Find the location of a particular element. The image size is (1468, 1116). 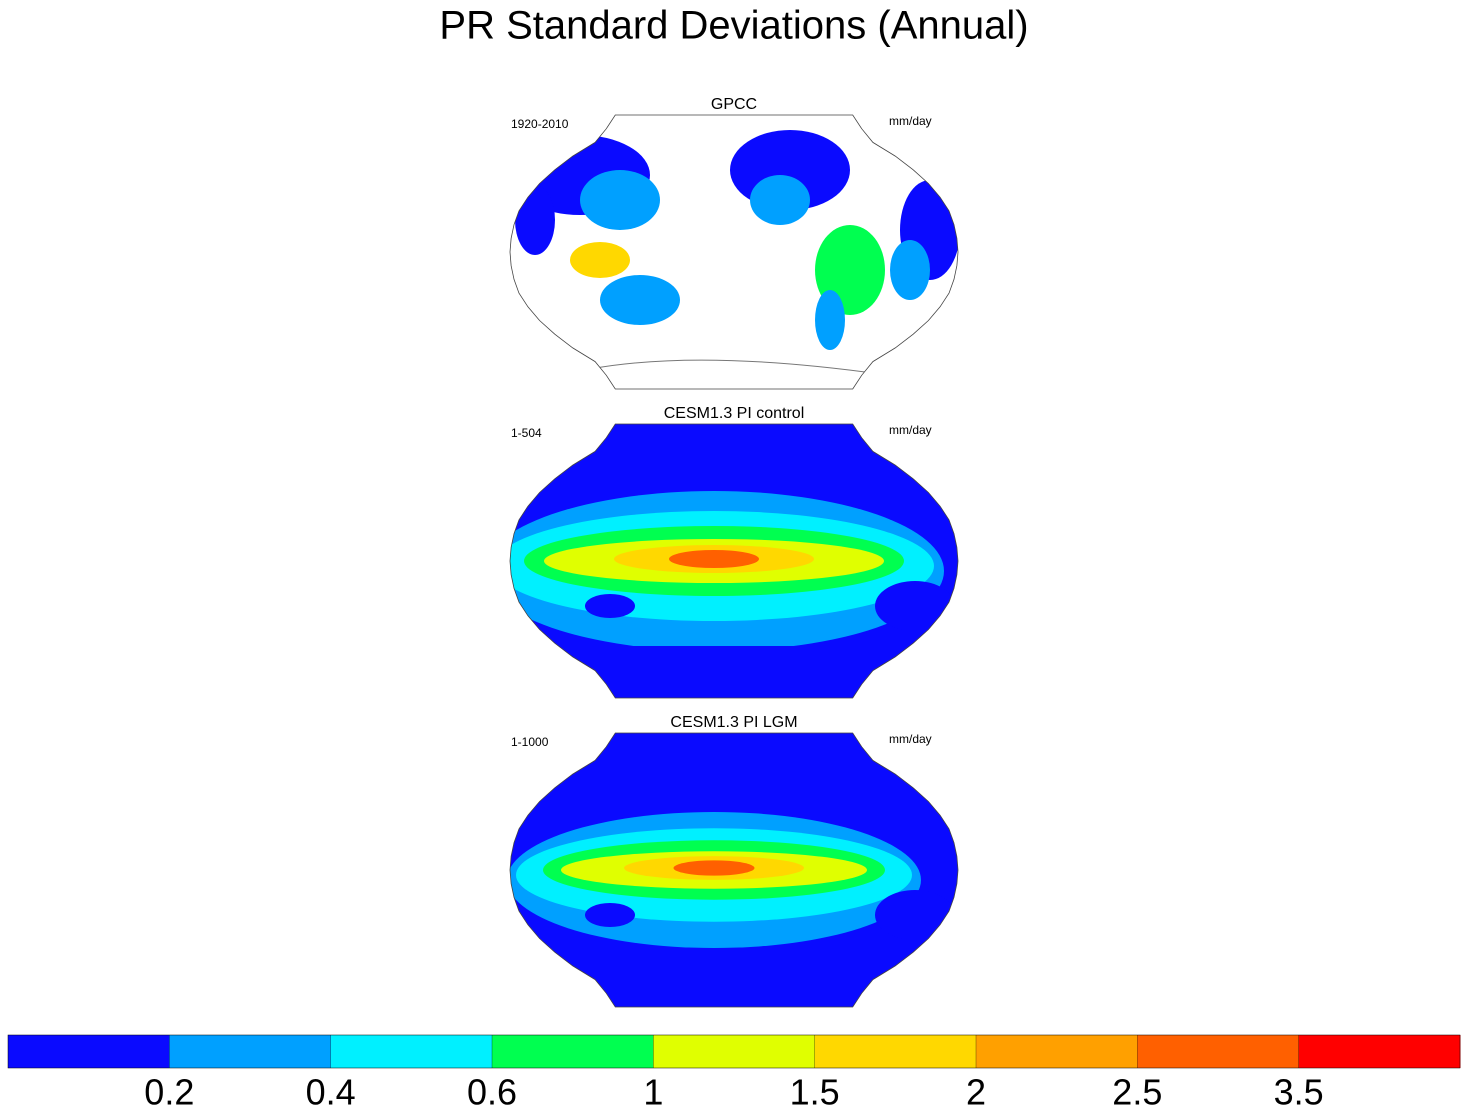

panel-period: 1-1000 is located at coordinates (530, 742).